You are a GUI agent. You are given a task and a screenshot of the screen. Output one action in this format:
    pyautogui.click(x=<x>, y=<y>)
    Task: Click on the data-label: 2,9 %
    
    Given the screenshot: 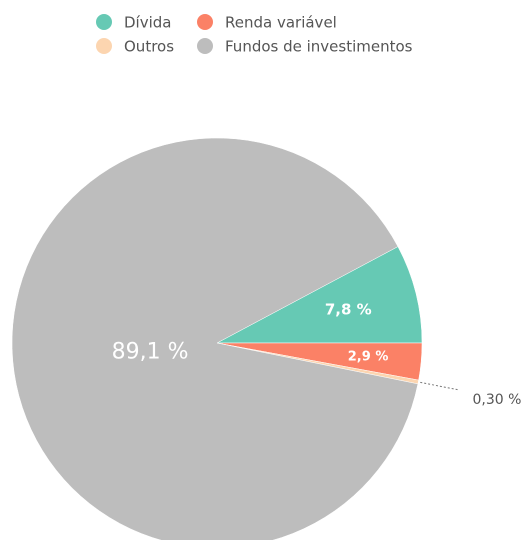 What is the action you would take?
    pyautogui.click(x=368, y=356)
    